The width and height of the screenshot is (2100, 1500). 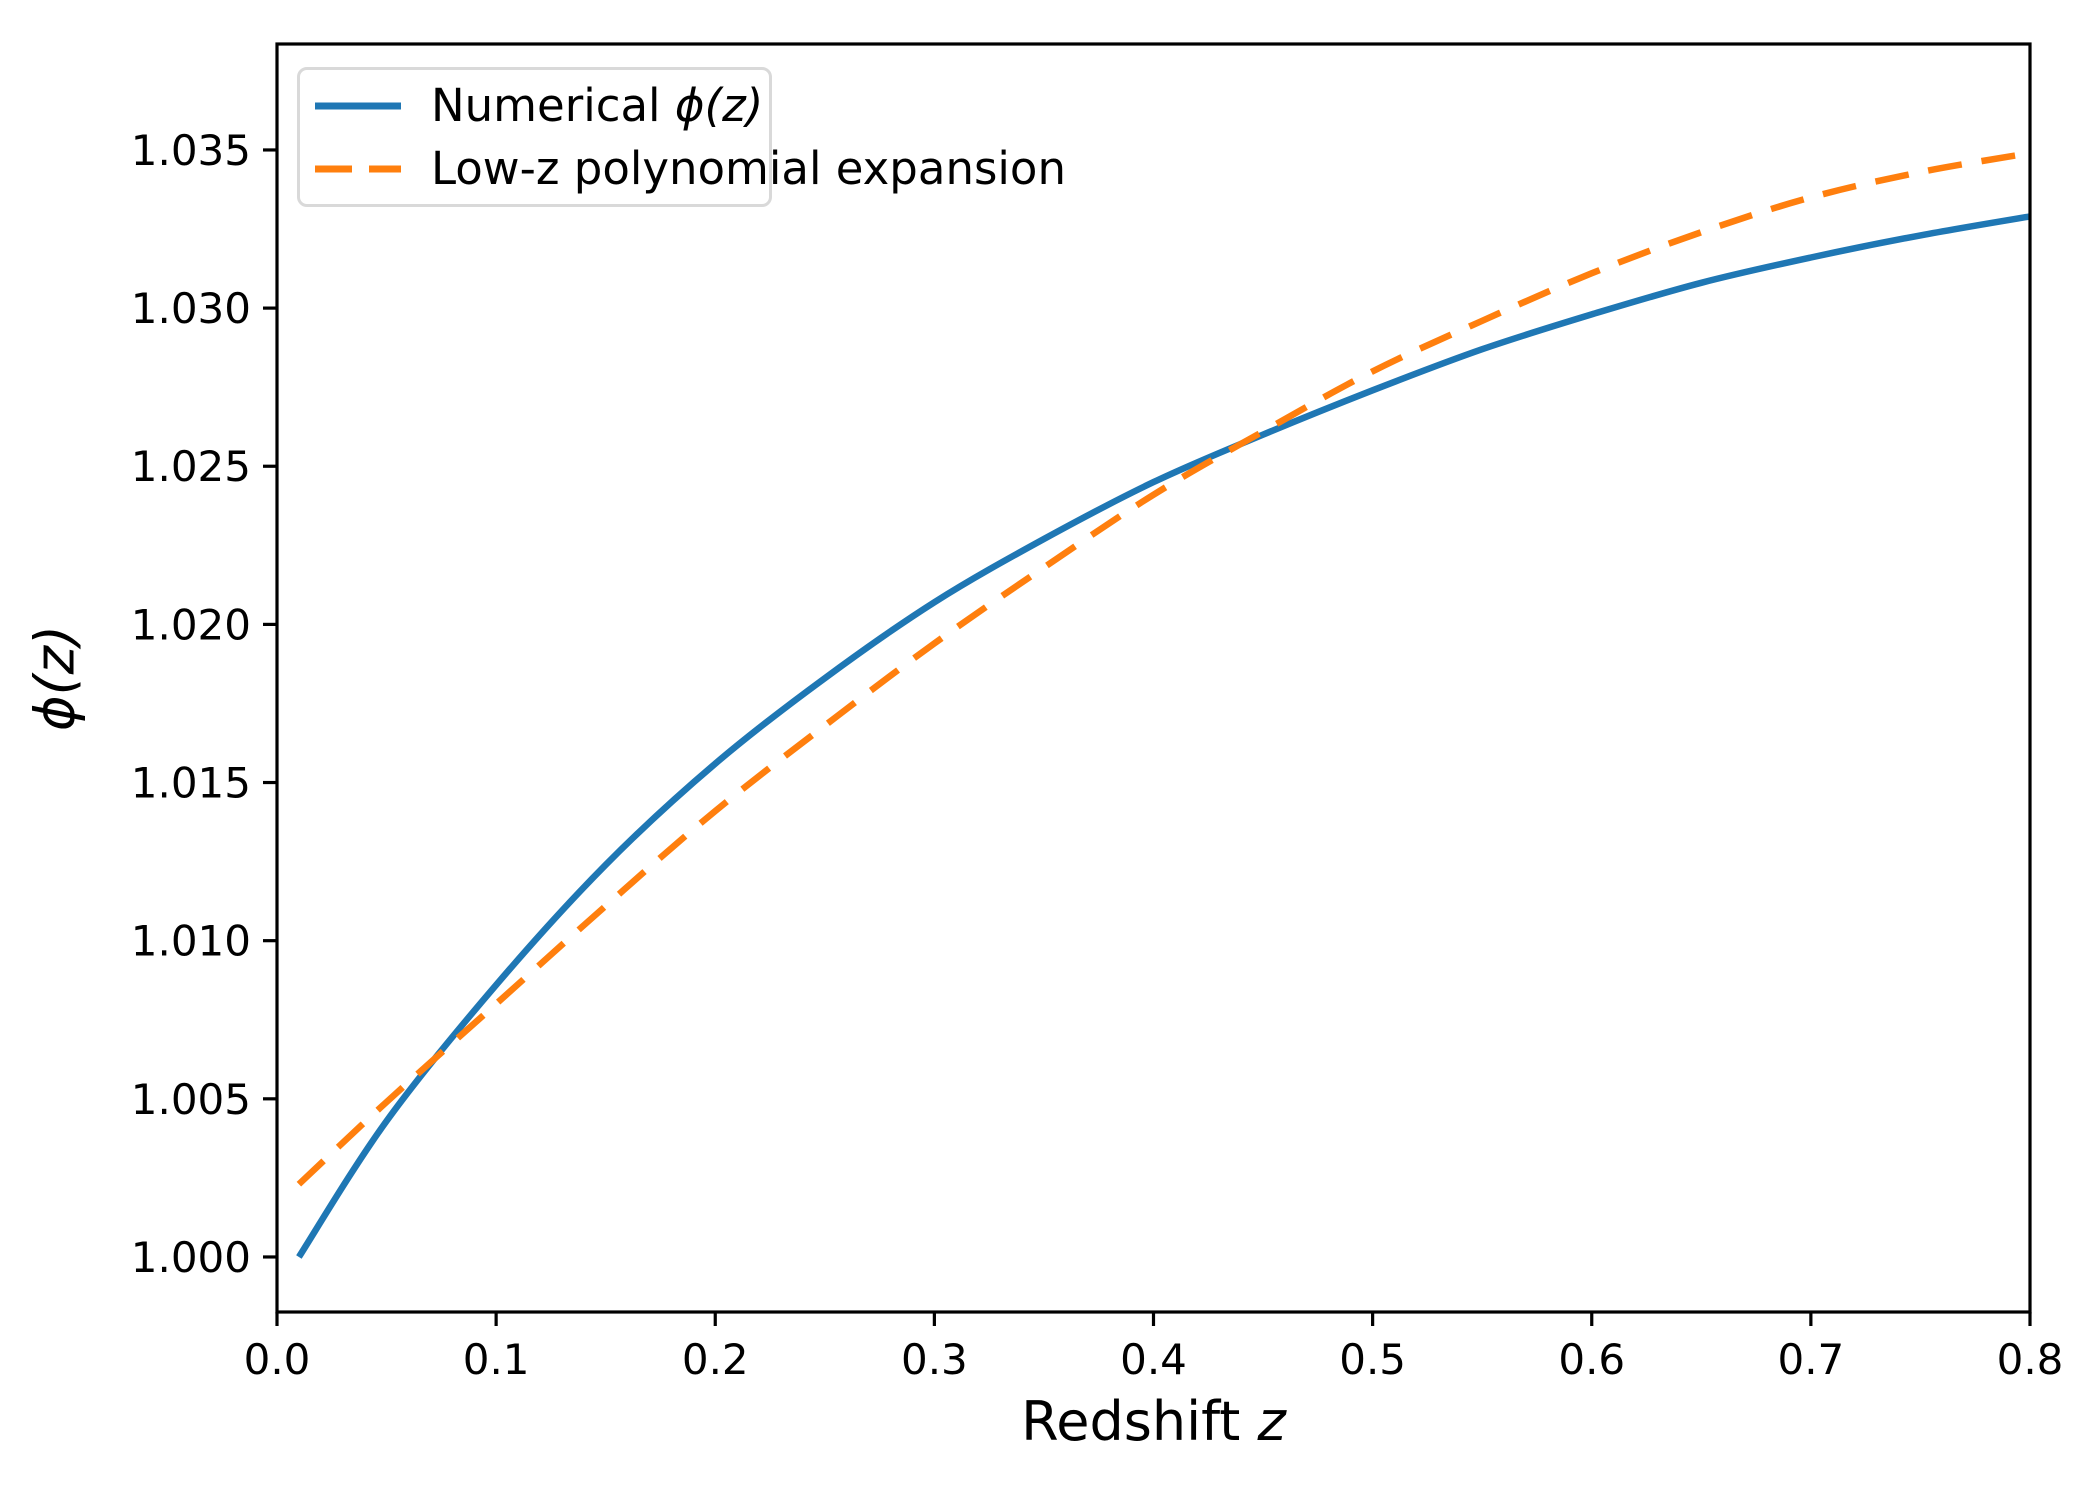 What do you see at coordinates (1810, 1359) in the screenshot?
I see `x-tick-label: 0.7` at bounding box center [1810, 1359].